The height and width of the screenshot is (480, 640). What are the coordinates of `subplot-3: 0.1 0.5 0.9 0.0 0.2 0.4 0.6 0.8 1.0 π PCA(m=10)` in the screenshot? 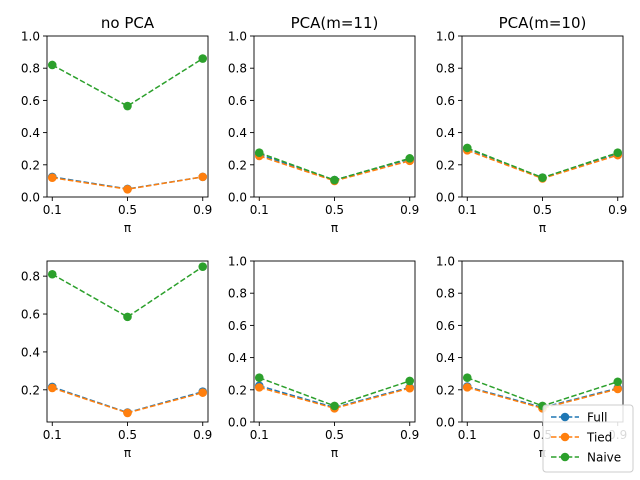 It's located at (531, 124).